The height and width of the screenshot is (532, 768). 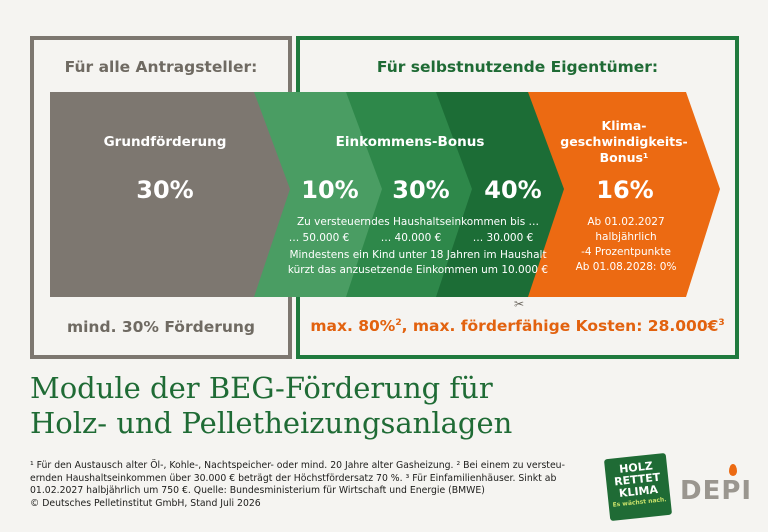 What do you see at coordinates (410, 142) in the screenshot?
I see `einkommen-label: Einkommens-Bonus` at bounding box center [410, 142].